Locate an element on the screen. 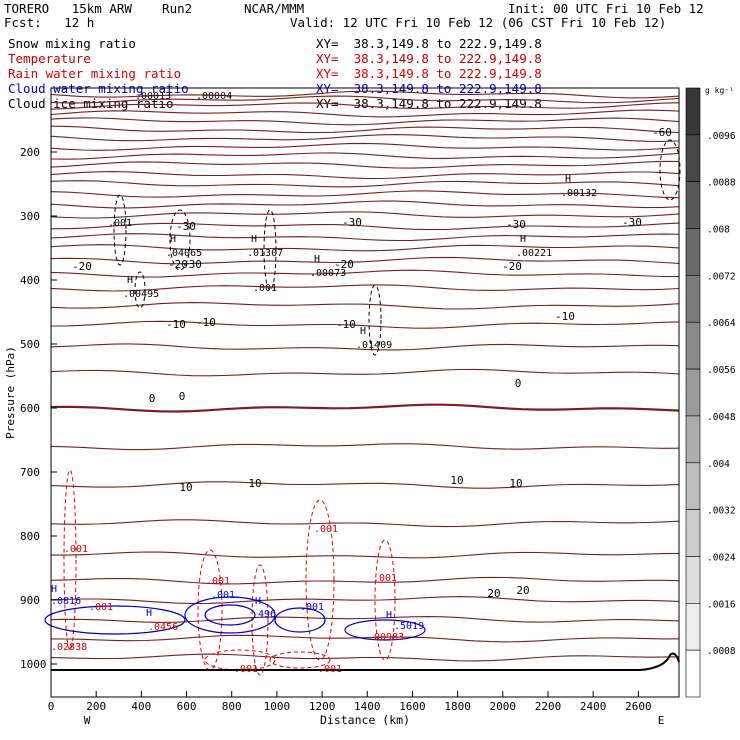 The image size is (740, 740). cloud-label: .001 is located at coordinates (312, 607).